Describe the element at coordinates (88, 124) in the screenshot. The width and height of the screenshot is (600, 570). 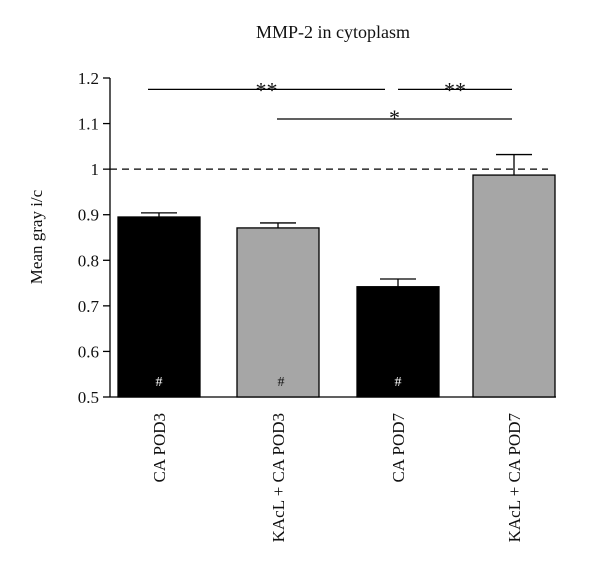
I see `y-tick-label: 1.1` at that location.